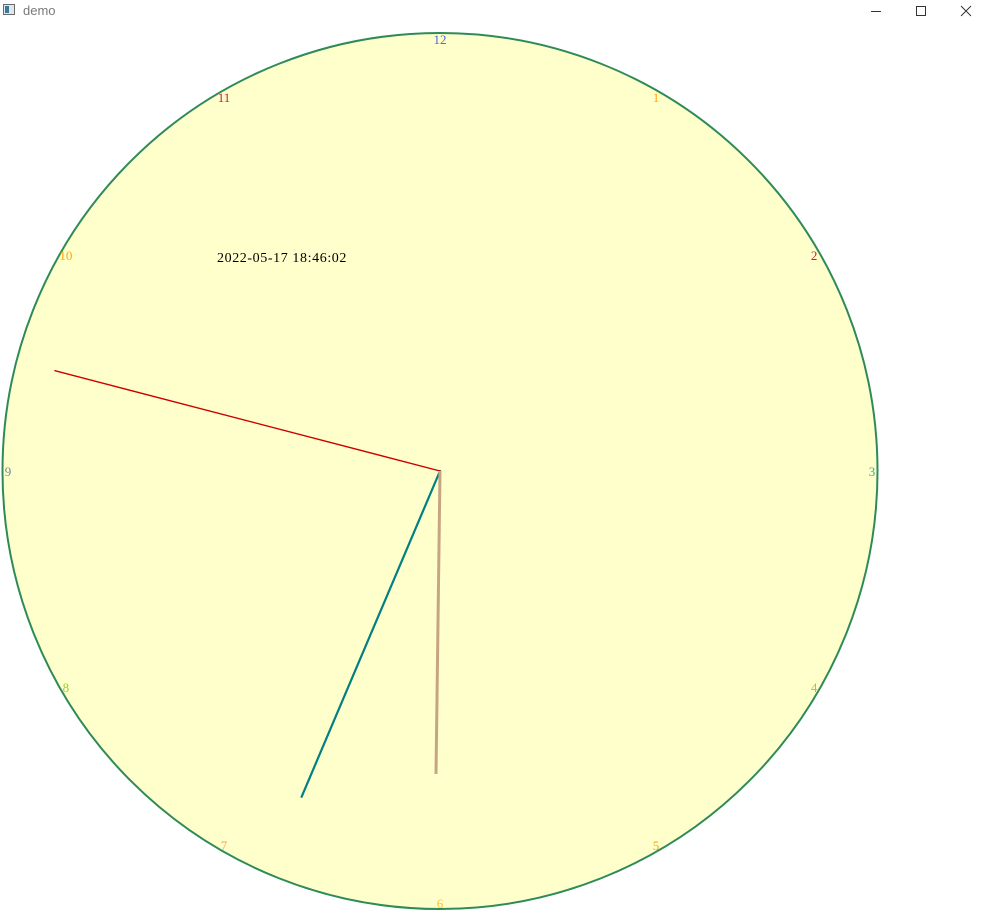  Describe the element at coordinates (9, 9) in the screenshot. I see `app-window-icon` at that location.